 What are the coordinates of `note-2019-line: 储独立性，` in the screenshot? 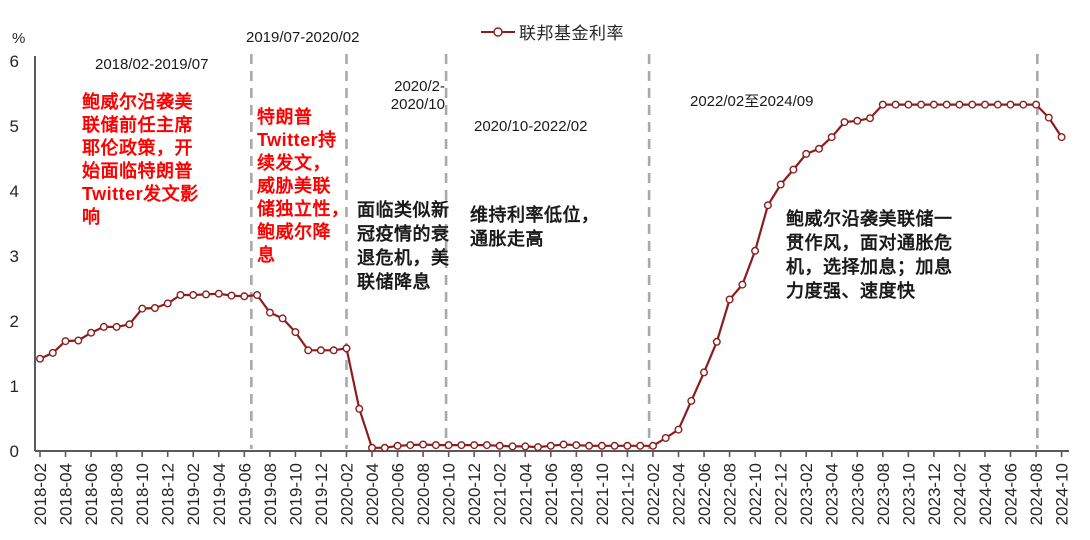 It's located at (303, 209).